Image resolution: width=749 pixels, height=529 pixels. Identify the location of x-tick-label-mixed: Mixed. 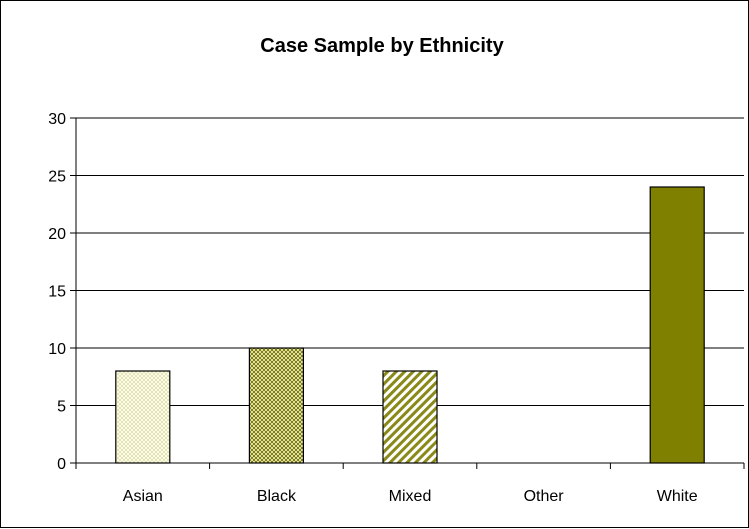
(410, 496).